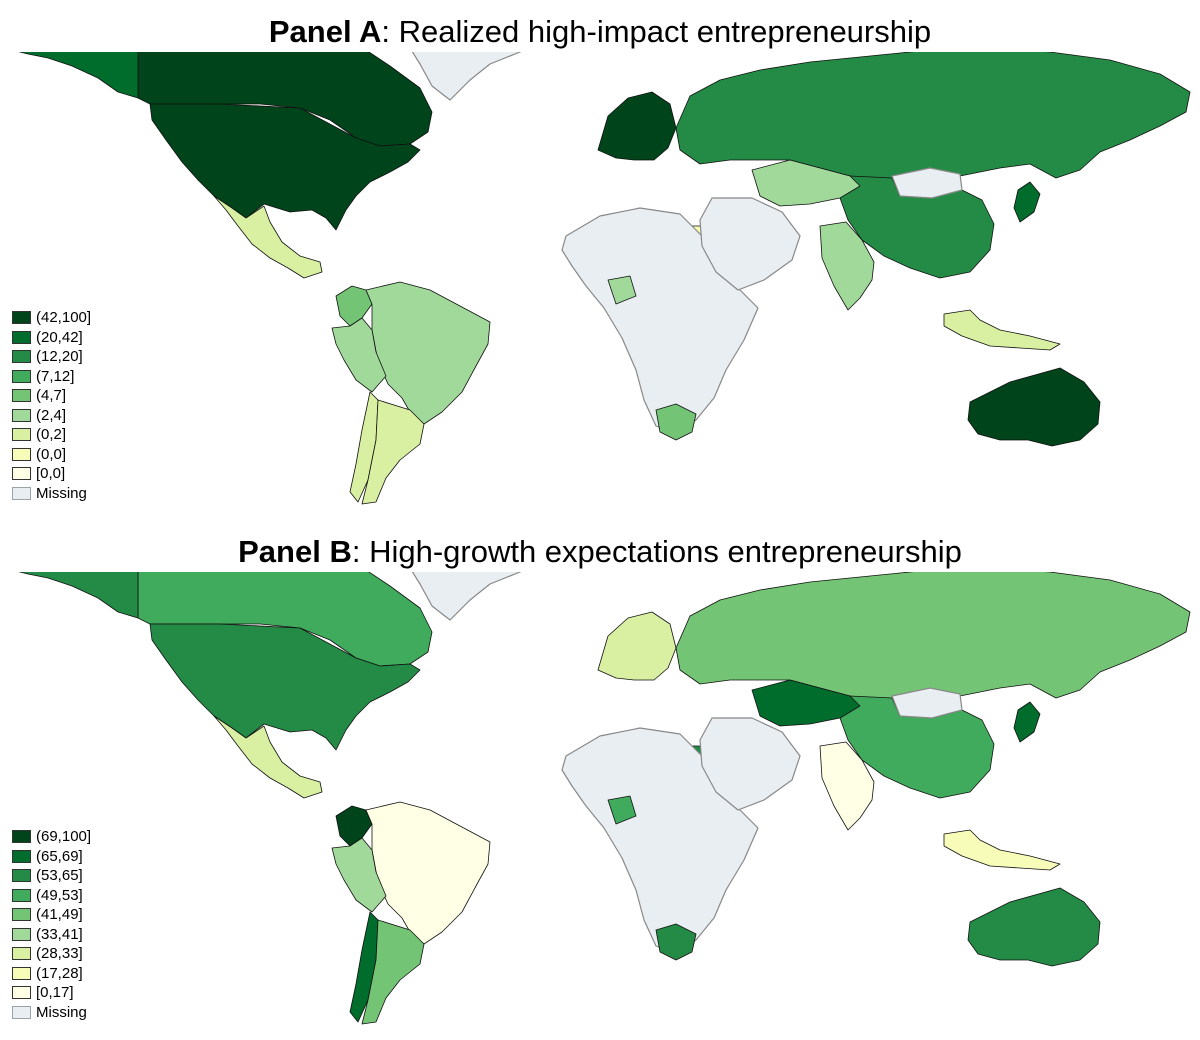  I want to click on legend-item: (49,53], so click(51, 896).